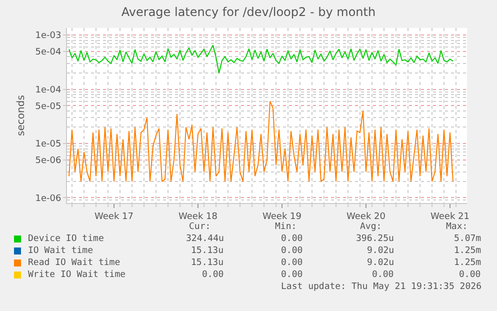  What do you see at coordinates (248, 12) in the screenshot?
I see `chart-title: Average latency for /dev/loop2 - by month` at bounding box center [248, 12].